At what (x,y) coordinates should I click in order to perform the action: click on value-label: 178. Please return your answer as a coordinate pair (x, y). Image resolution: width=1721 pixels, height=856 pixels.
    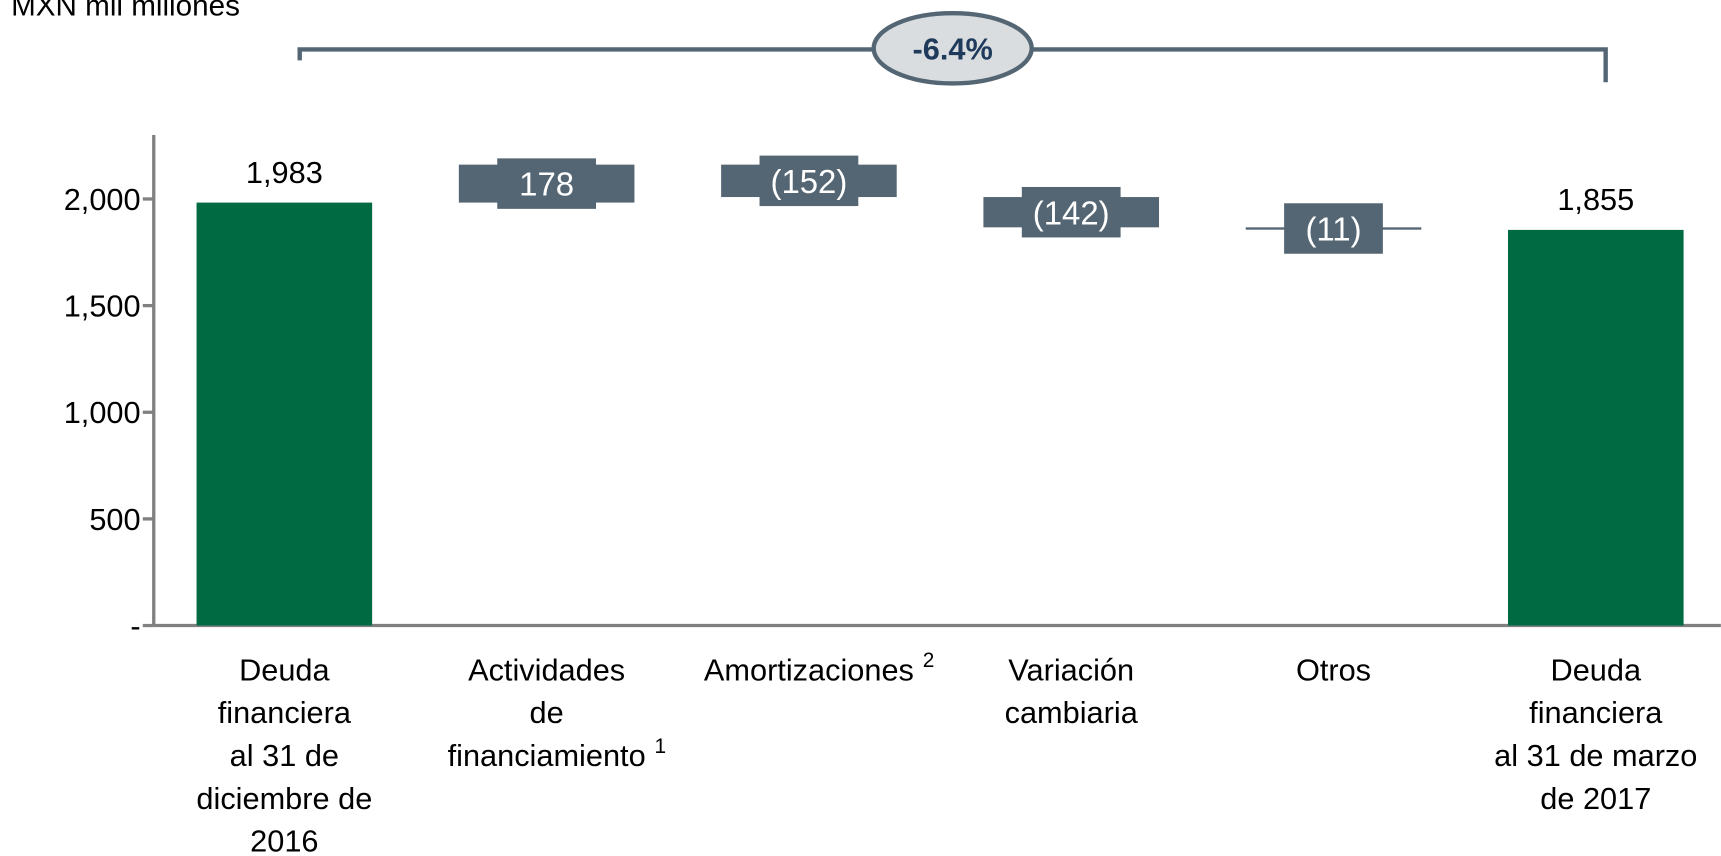
    Looking at the image, I should click on (546, 184).